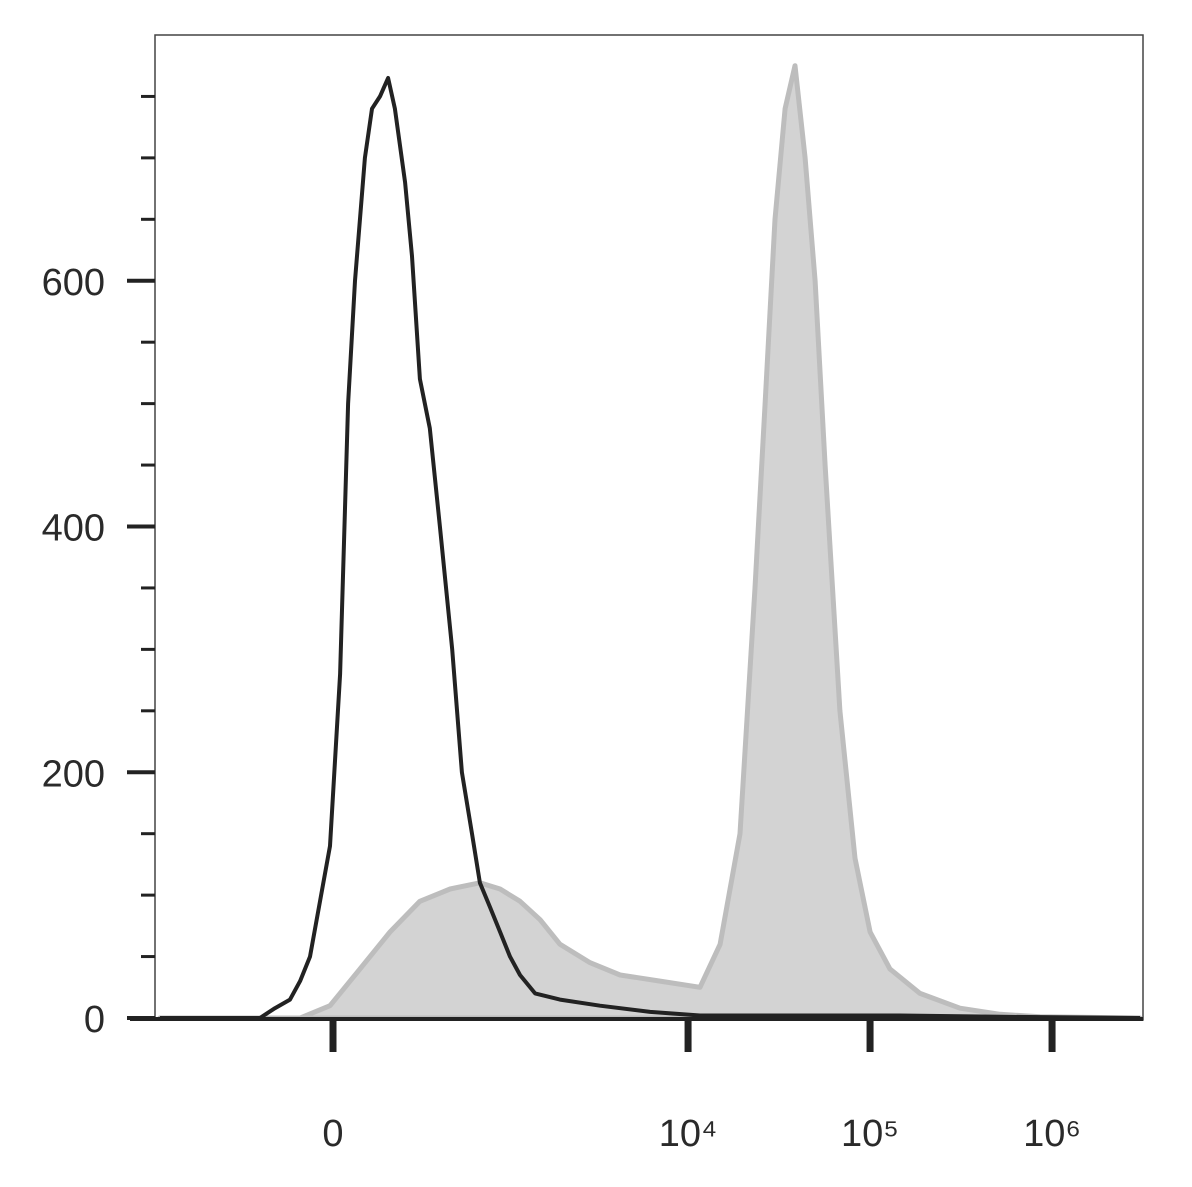 This screenshot has height=1187, width=1192. What do you see at coordinates (94, 1020) in the screenshot?
I see `y-tick-label: 0` at bounding box center [94, 1020].